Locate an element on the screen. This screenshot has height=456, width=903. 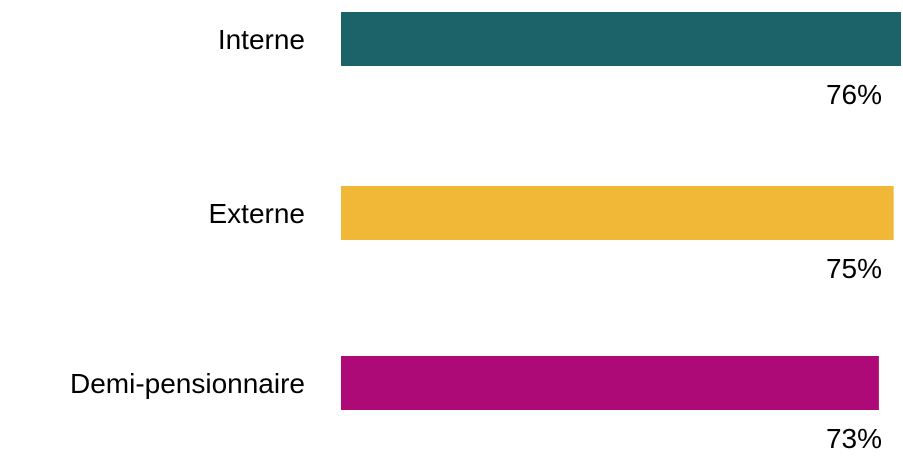
category-label-demi-pensionnaire: Demi-pensionnaire is located at coordinates (187, 383).